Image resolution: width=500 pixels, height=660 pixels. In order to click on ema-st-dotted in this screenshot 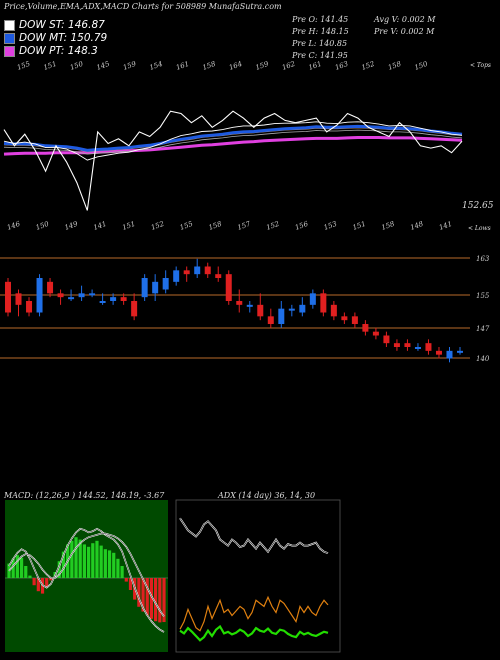, I will do `click(233, 141)`.